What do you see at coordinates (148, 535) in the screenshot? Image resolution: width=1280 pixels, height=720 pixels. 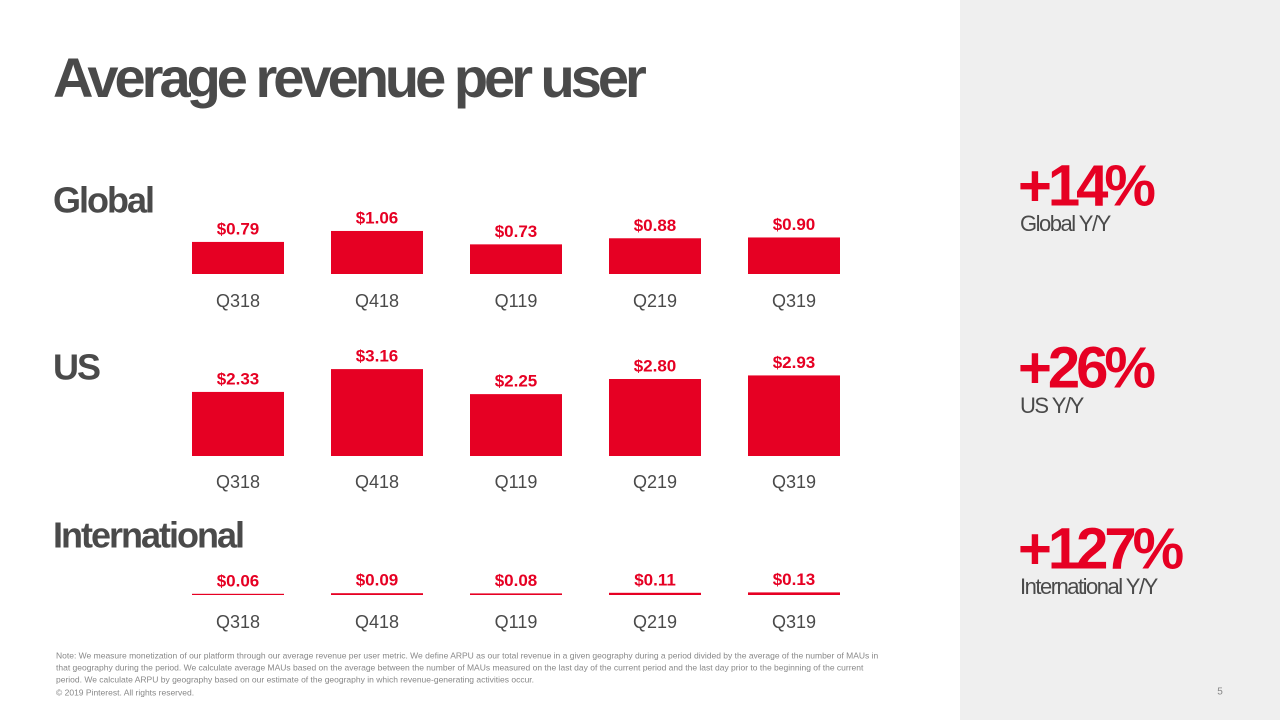 I see `chart-title: International` at bounding box center [148, 535].